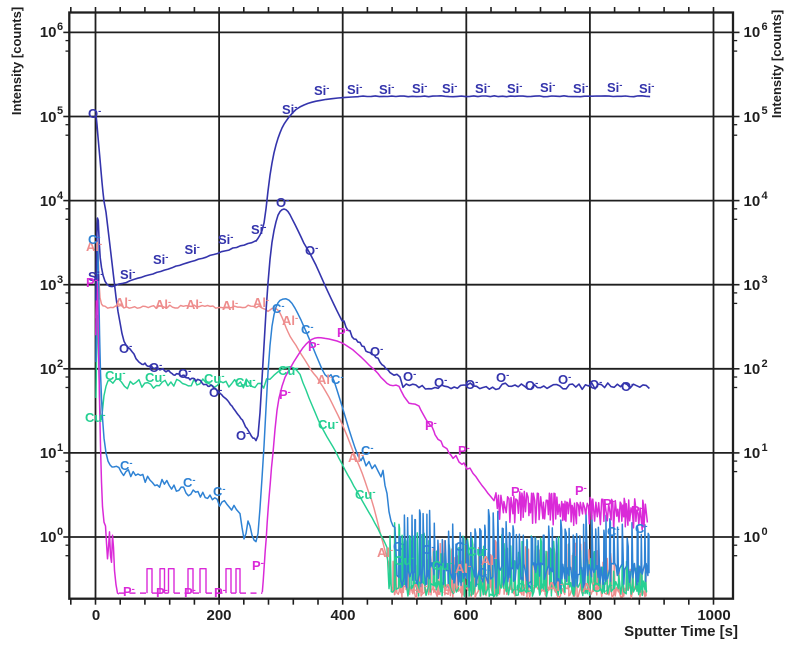 This screenshot has width=800, height=645. Describe the element at coordinates (342, 615) in the screenshot. I see `svg-text: 400` at that location.